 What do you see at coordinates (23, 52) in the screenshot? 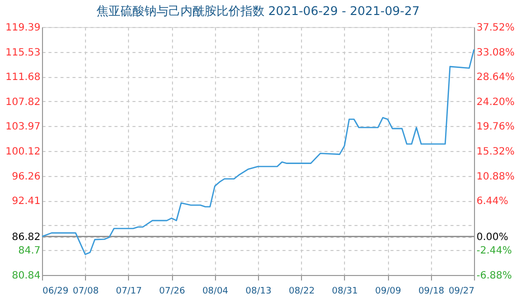
I see `y-tick-label: 115.53` at bounding box center [23, 52].